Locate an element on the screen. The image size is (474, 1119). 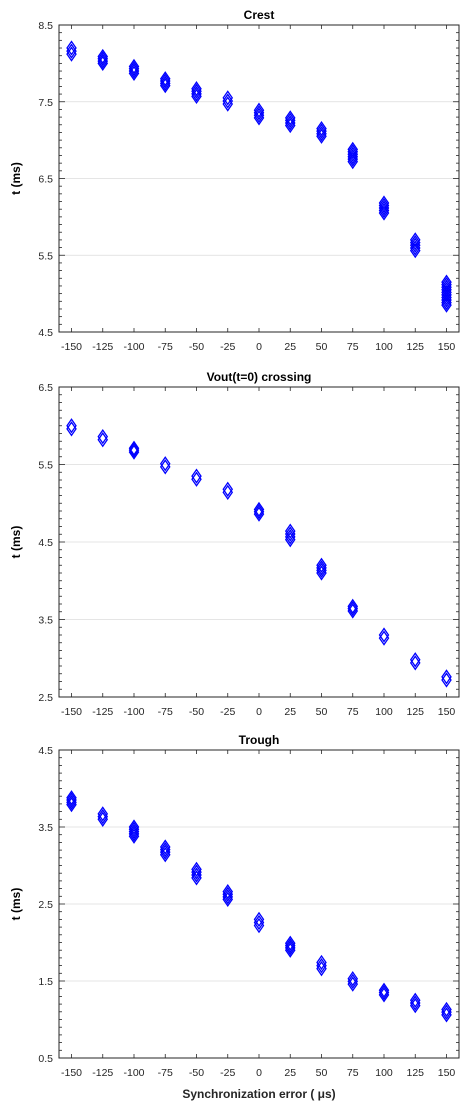
y-axis-label: t (ms) is located at coordinates (16, 178).